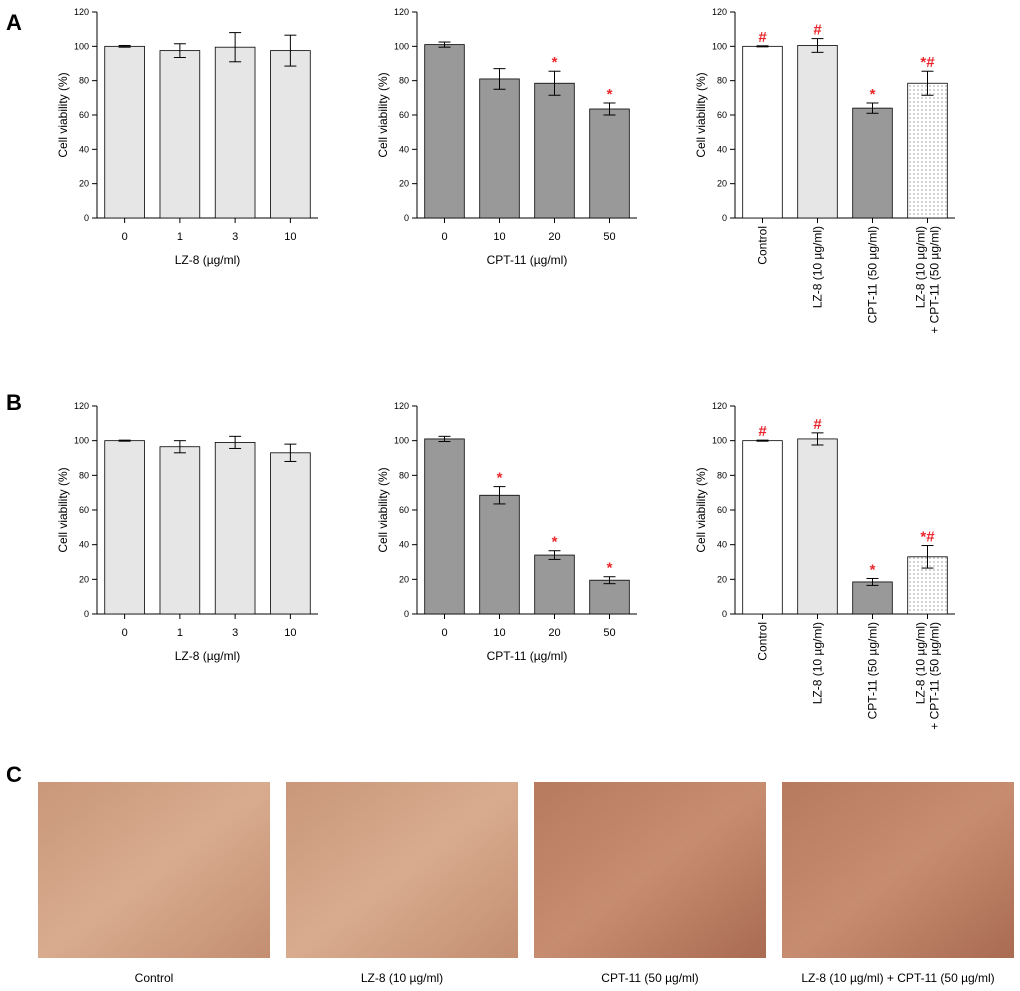 The width and height of the screenshot is (1020, 991). What do you see at coordinates (402, 978) in the screenshot?
I see `caption: LZ-8 (10 µg/ml)` at bounding box center [402, 978].